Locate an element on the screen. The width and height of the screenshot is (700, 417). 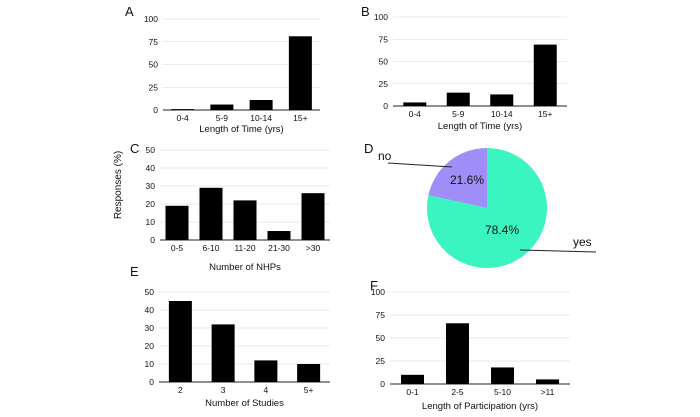
pie-category-label-yes: yes is located at coordinates (582, 242).